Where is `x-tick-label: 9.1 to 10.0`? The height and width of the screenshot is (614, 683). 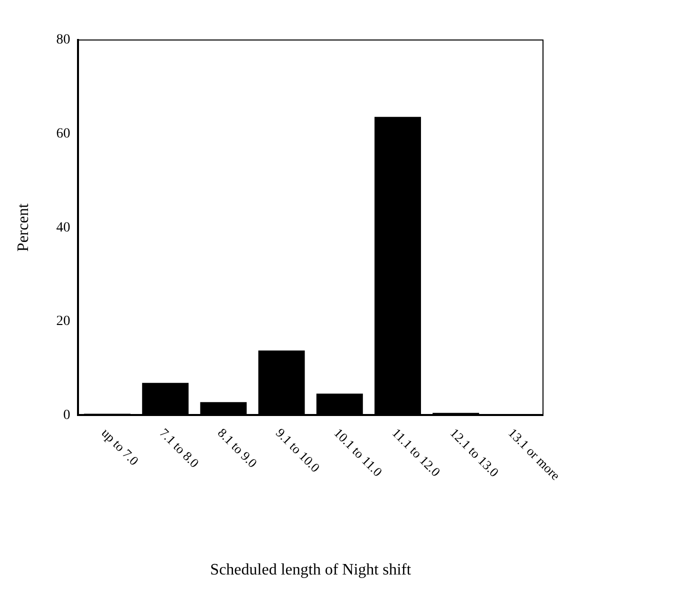
x-tick-label: 9.1 to 10.0 is located at coordinates (298, 450).